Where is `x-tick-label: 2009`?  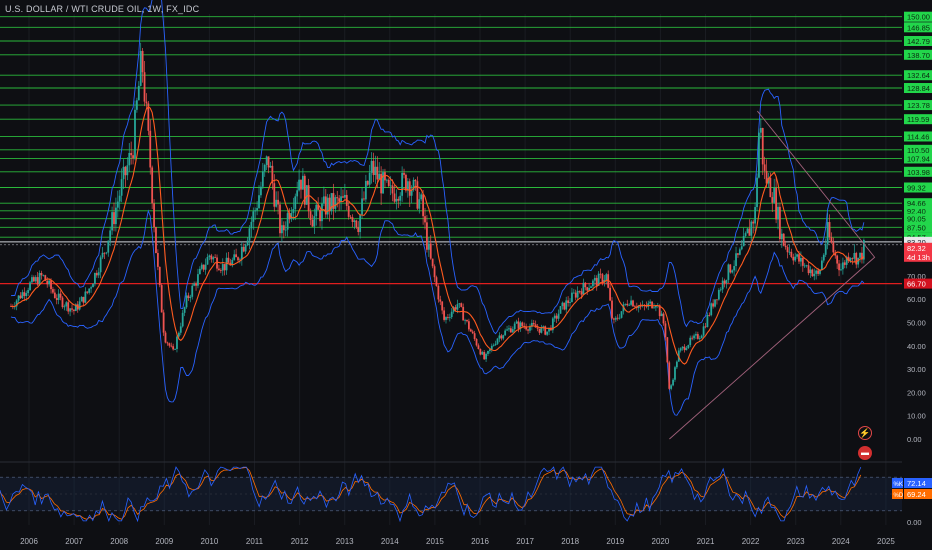
x-tick-label: 2009 is located at coordinates (164, 541).